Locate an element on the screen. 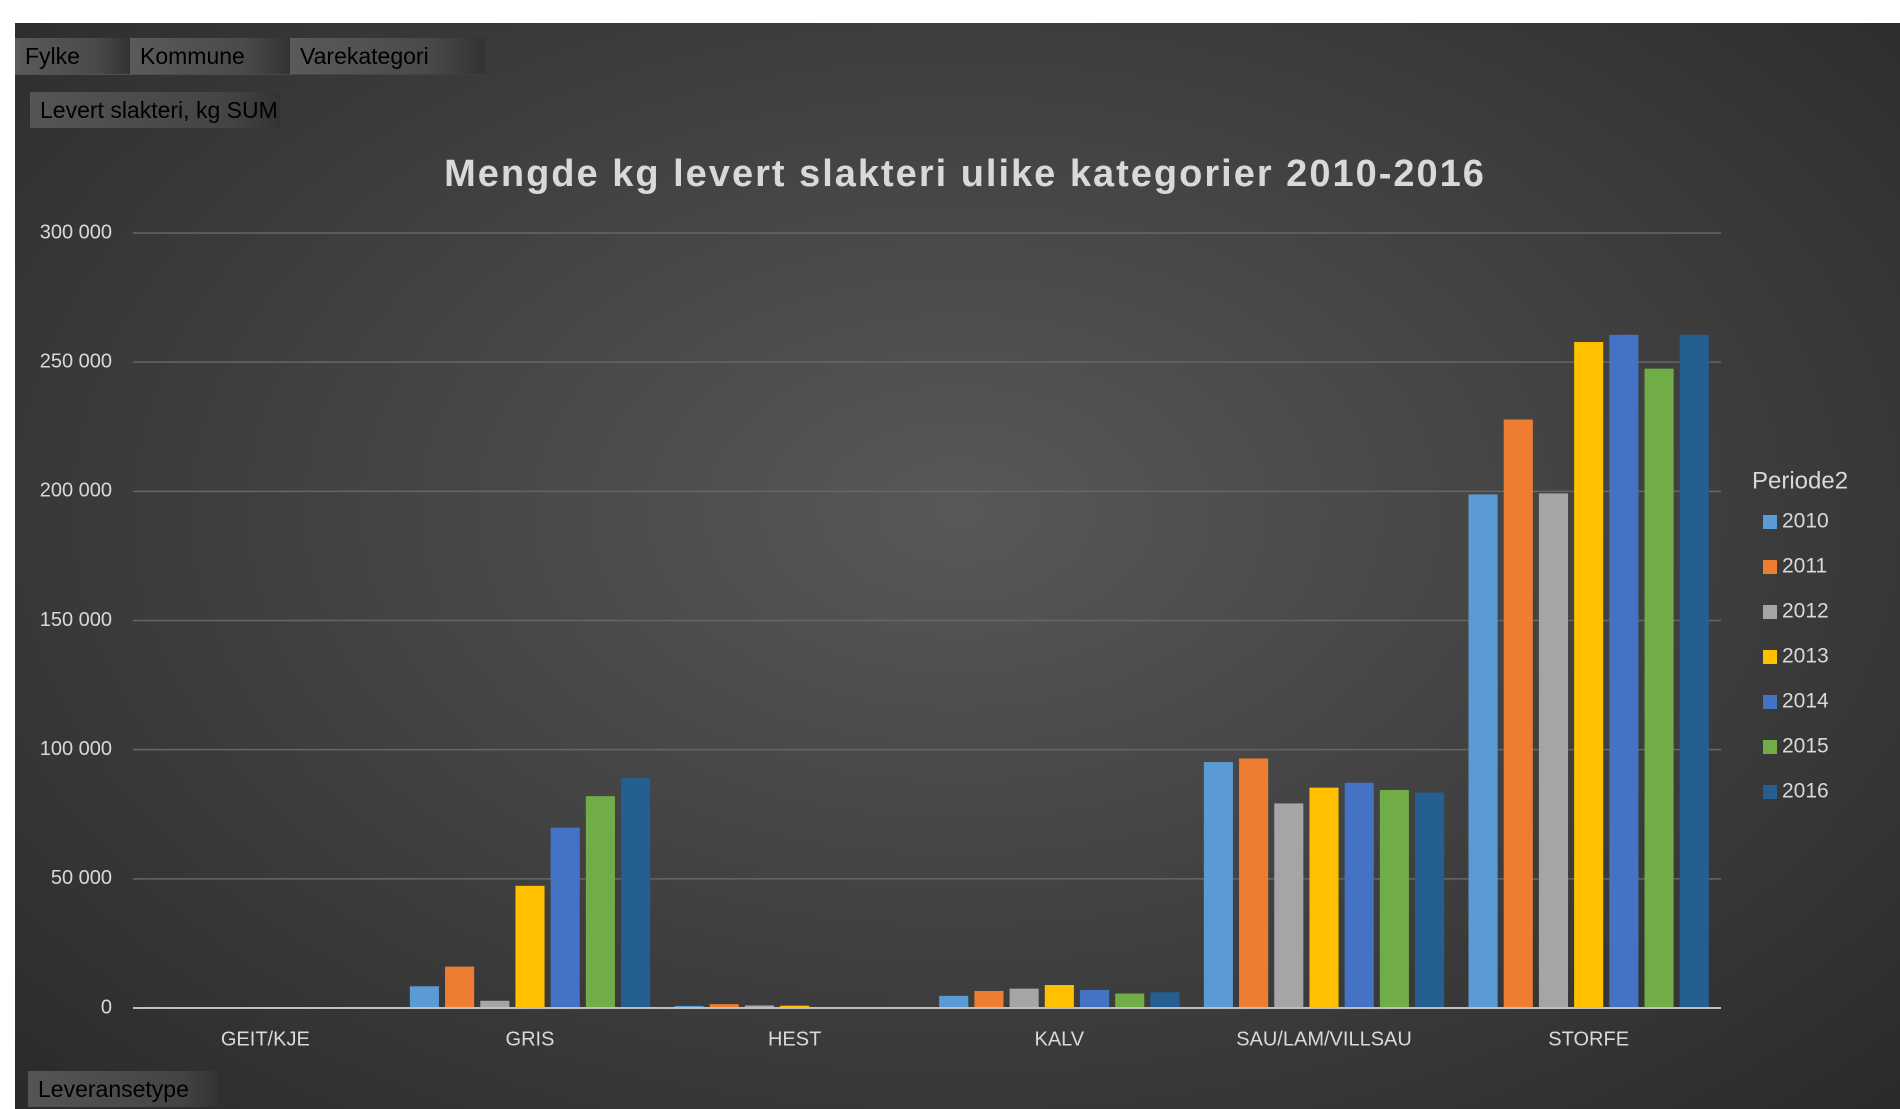 Image resolution: width=1900 pixels, height=1109 pixels. legend-label: 2010 is located at coordinates (1805, 521).